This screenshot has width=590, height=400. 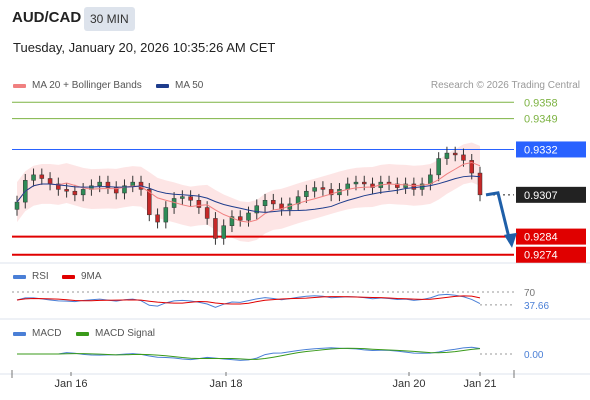 I want to click on ma20-line, so click(x=248, y=192).